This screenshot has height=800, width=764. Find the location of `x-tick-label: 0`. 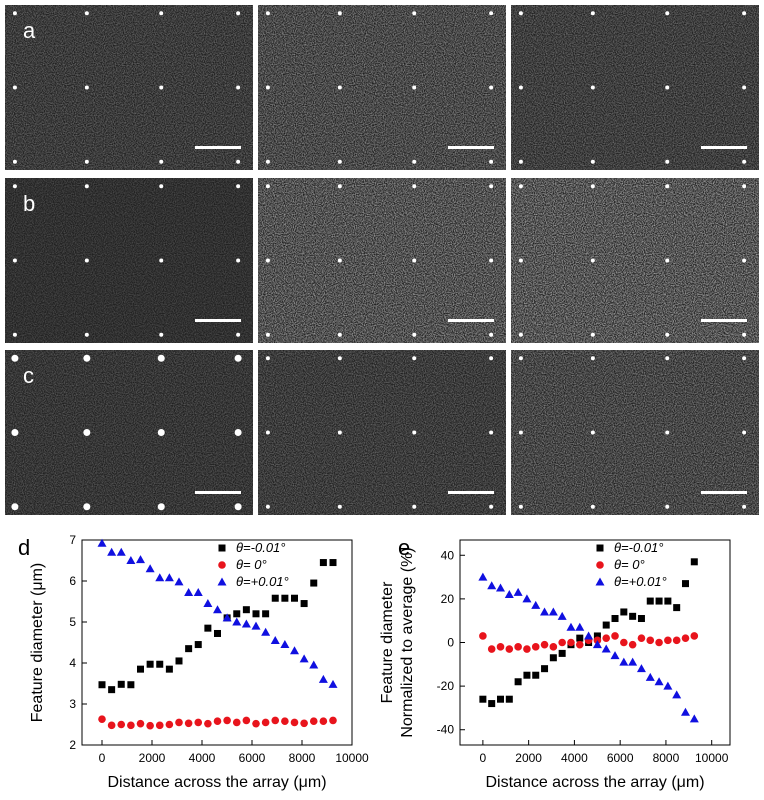

x-tick-label: 0 is located at coordinates (102, 758).